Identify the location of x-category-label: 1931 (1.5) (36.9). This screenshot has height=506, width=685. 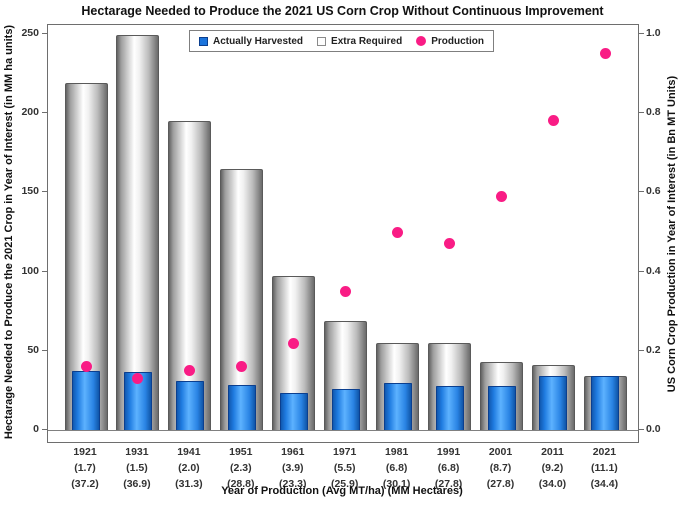
(137, 468).